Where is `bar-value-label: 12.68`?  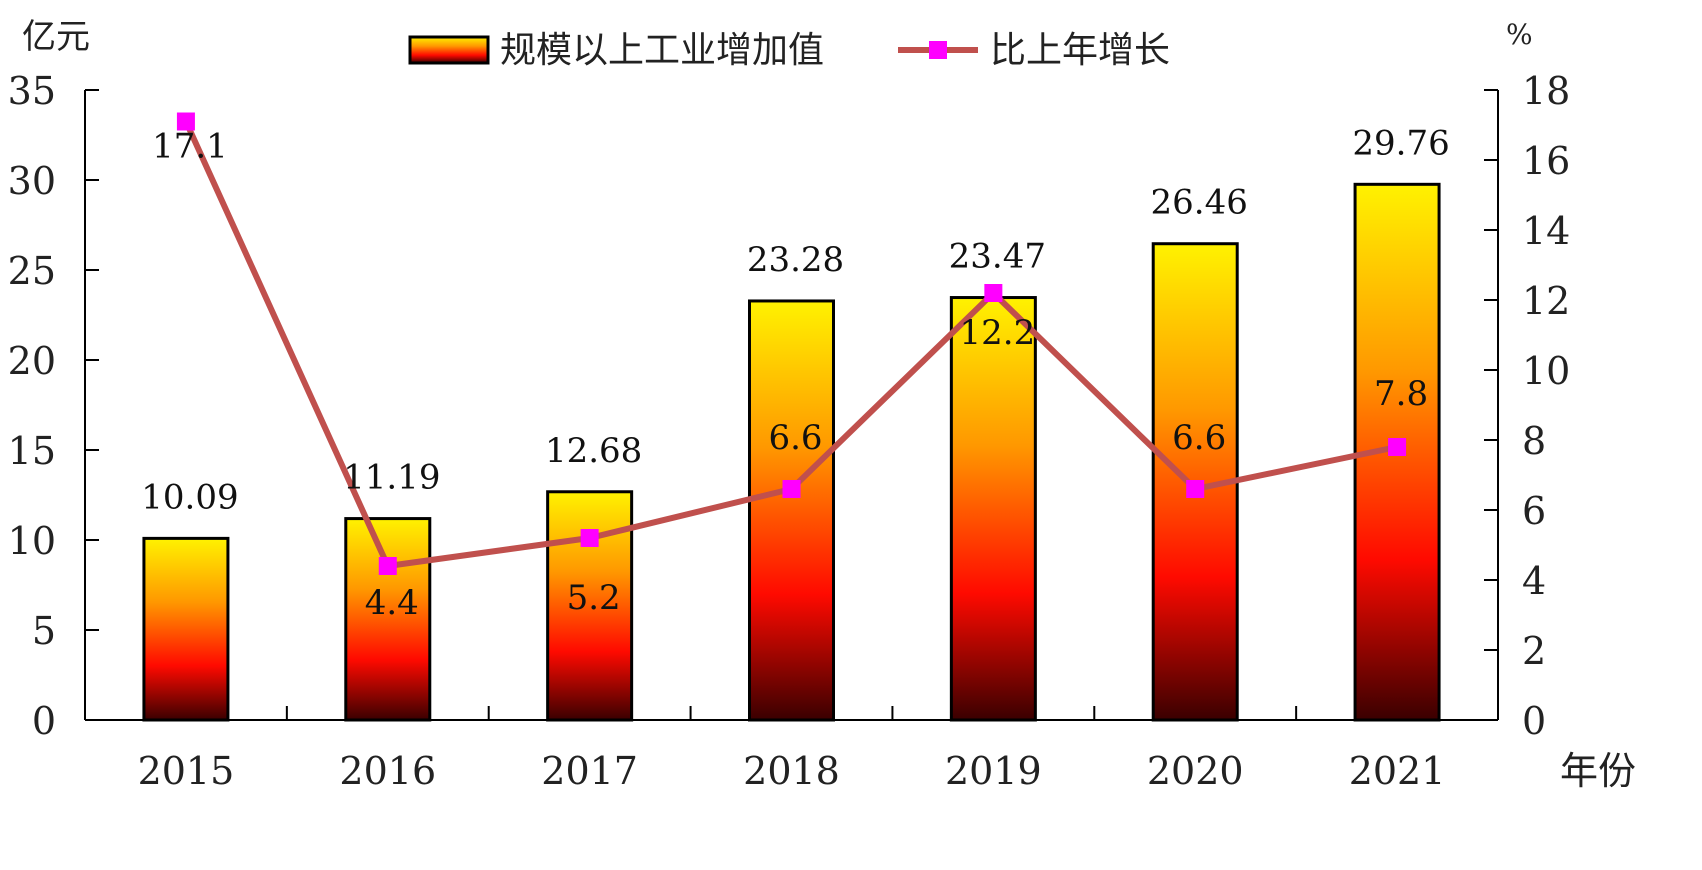 bar-value-label: 12.68 is located at coordinates (593, 451).